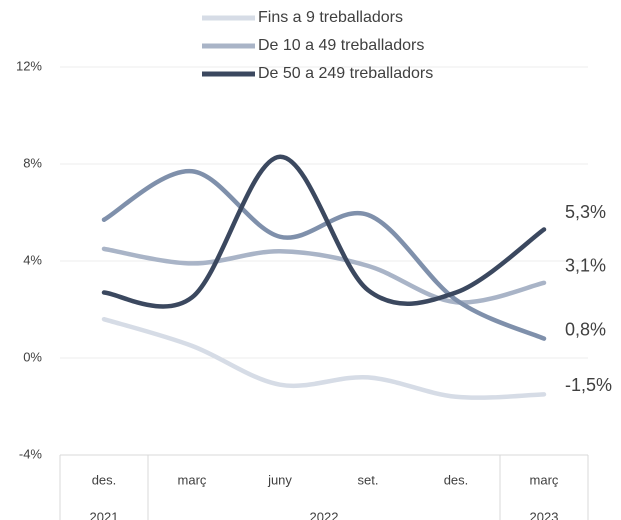 This screenshot has width=621, height=520. What do you see at coordinates (544, 514) in the screenshot?
I see `x-group-label: 2023` at bounding box center [544, 514].